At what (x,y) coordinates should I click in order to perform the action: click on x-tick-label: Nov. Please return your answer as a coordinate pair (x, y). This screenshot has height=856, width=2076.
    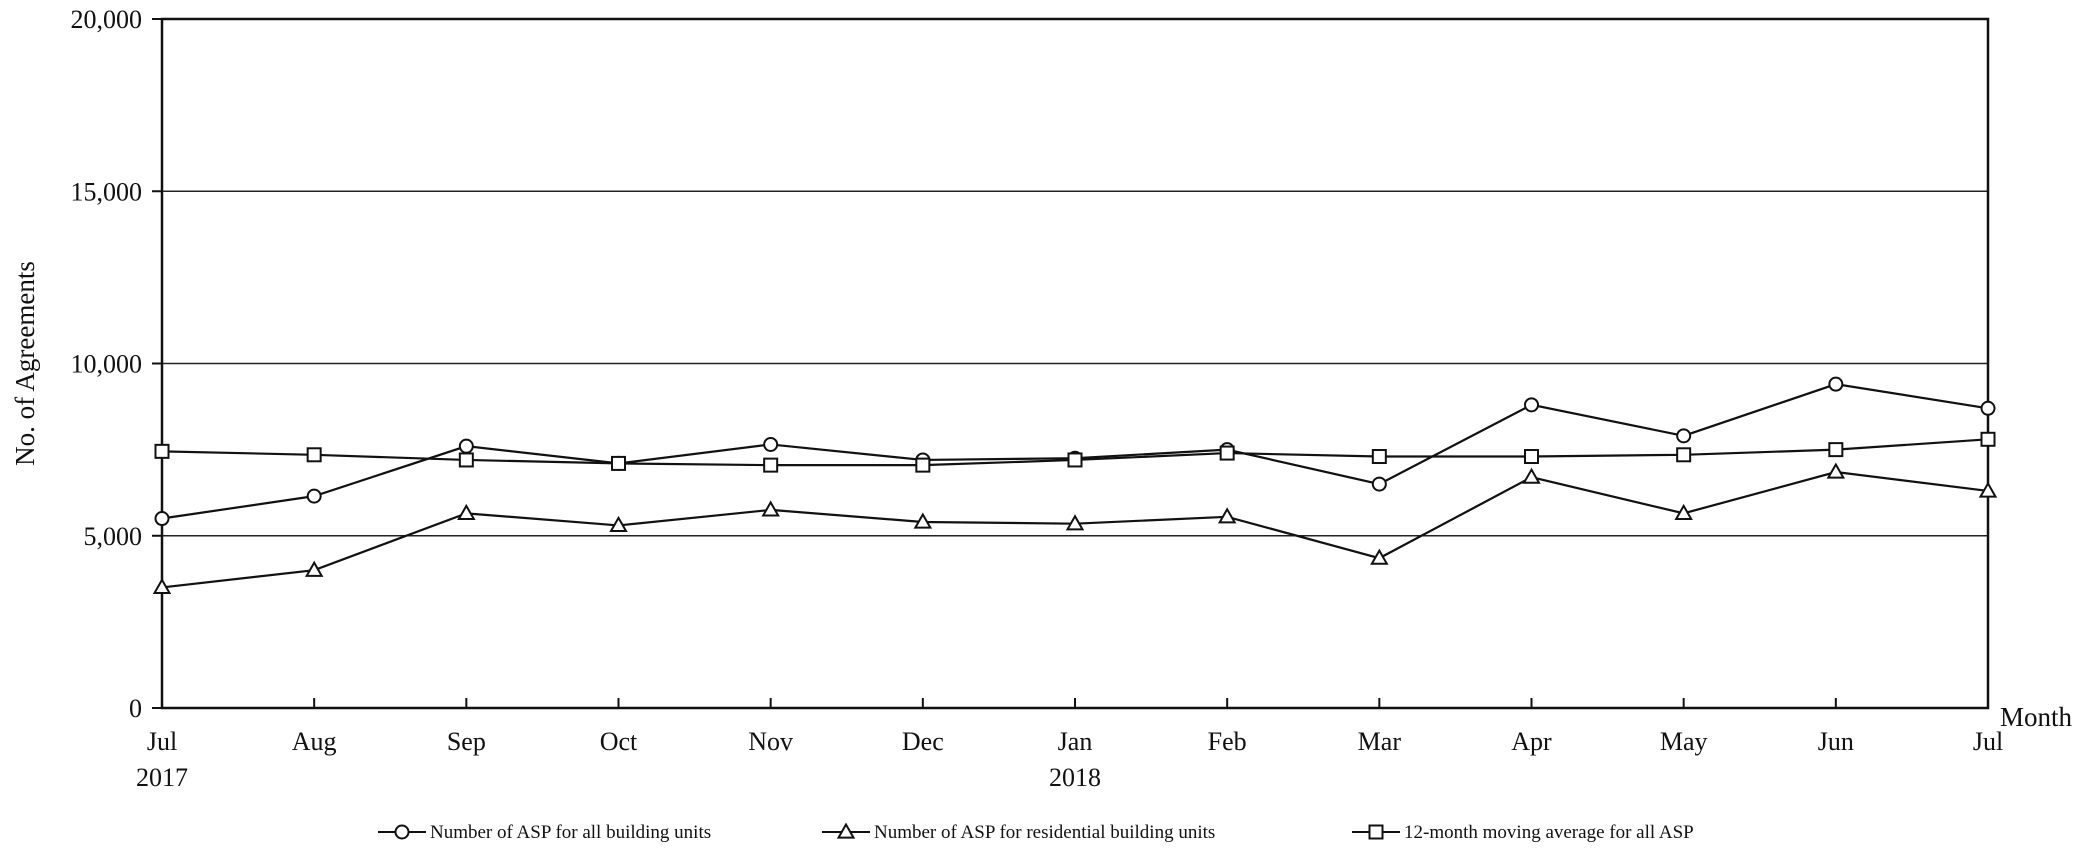
    Looking at the image, I should click on (770, 741).